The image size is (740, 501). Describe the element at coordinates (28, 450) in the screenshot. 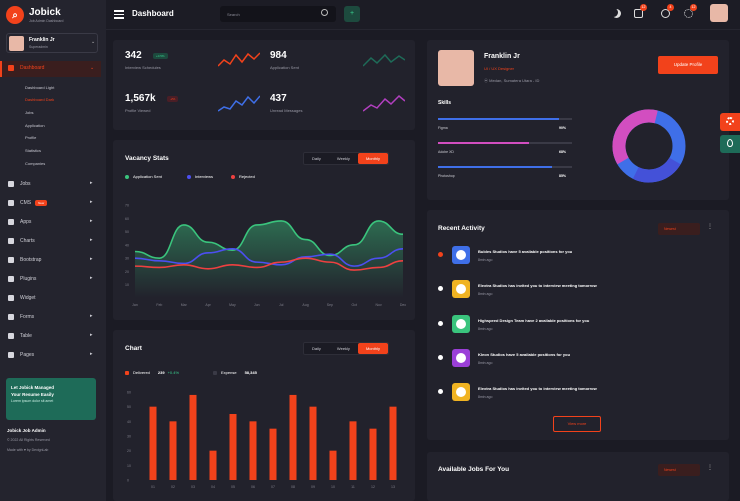

I see `footer-made: Made with ♥ by DexignLab` at that location.